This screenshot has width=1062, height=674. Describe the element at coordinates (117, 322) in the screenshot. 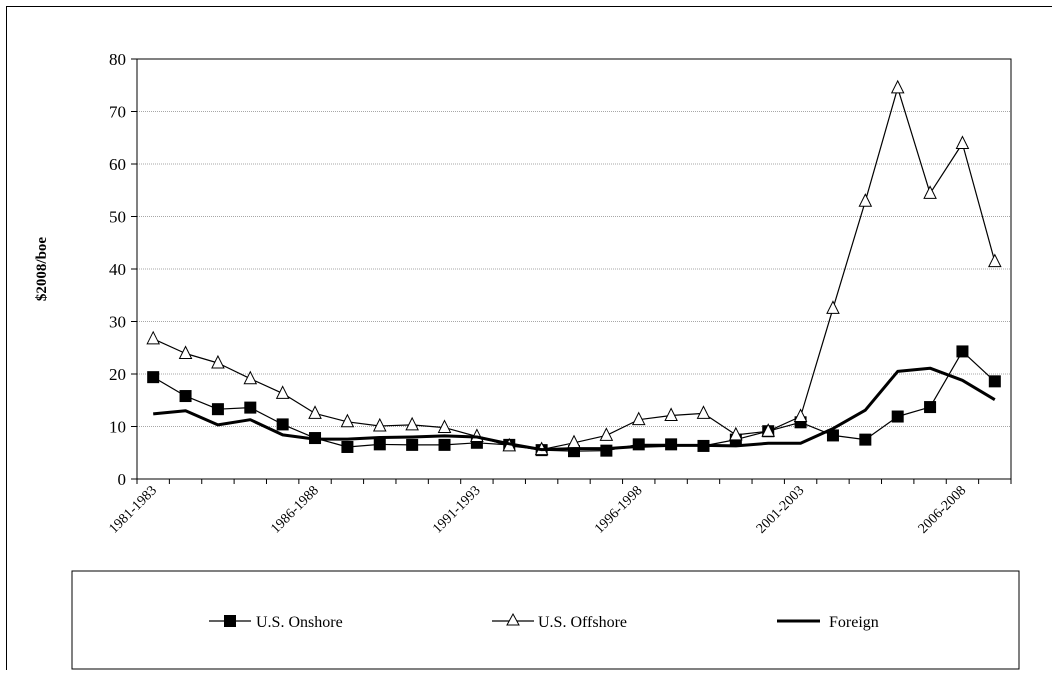

I see `y-tick-label: 30` at that location.